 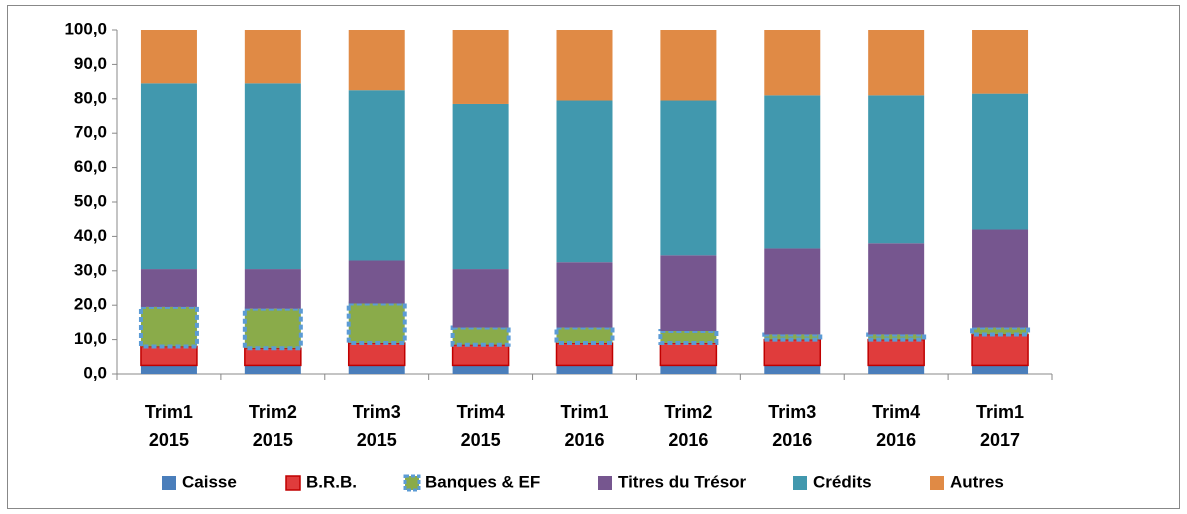 I want to click on legend-label: Titres du Trésor, so click(x=682, y=481).